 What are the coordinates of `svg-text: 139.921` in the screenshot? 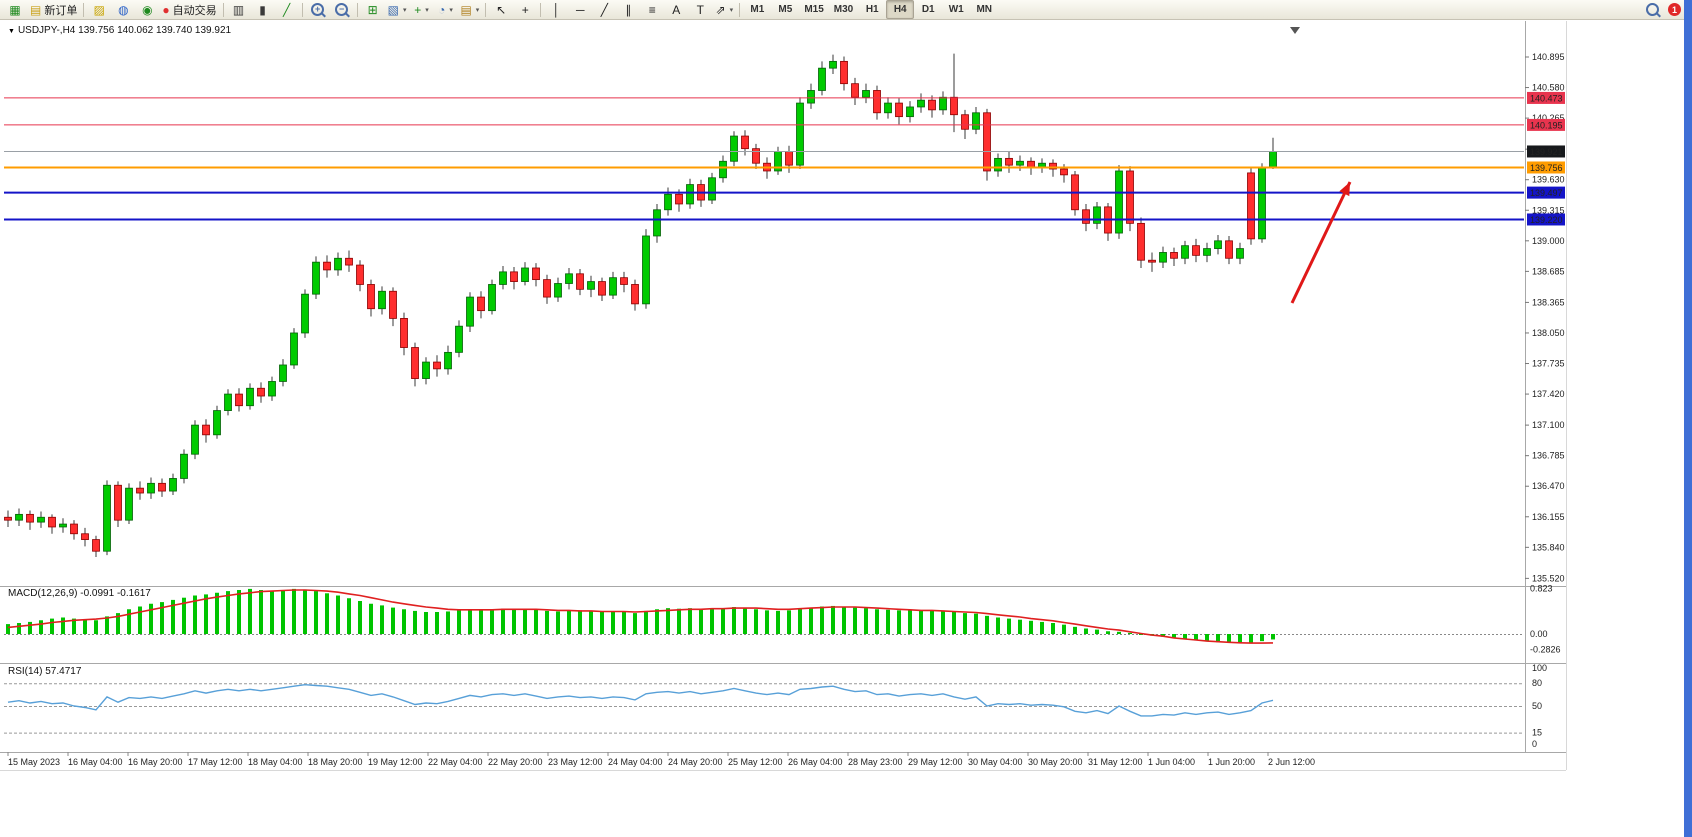 It's located at (1546, 152).